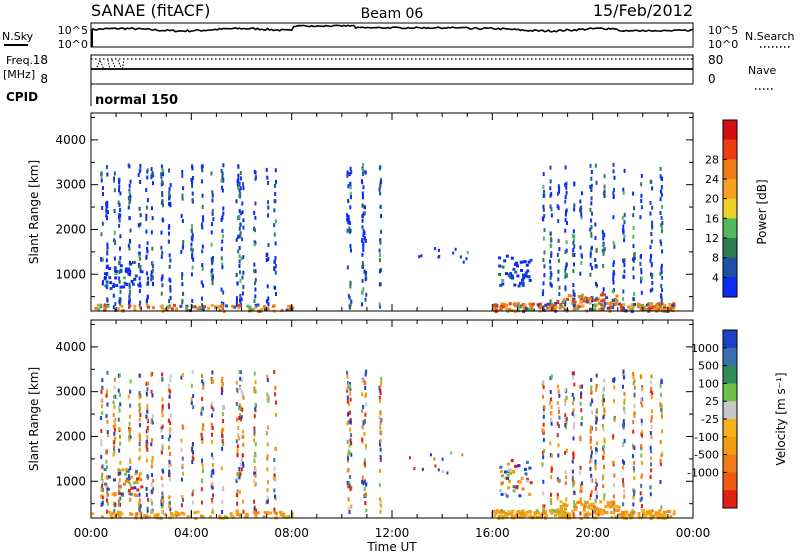 The height and width of the screenshot is (554, 800). I want to click on x-tick-label: 12:00, so click(392, 533).